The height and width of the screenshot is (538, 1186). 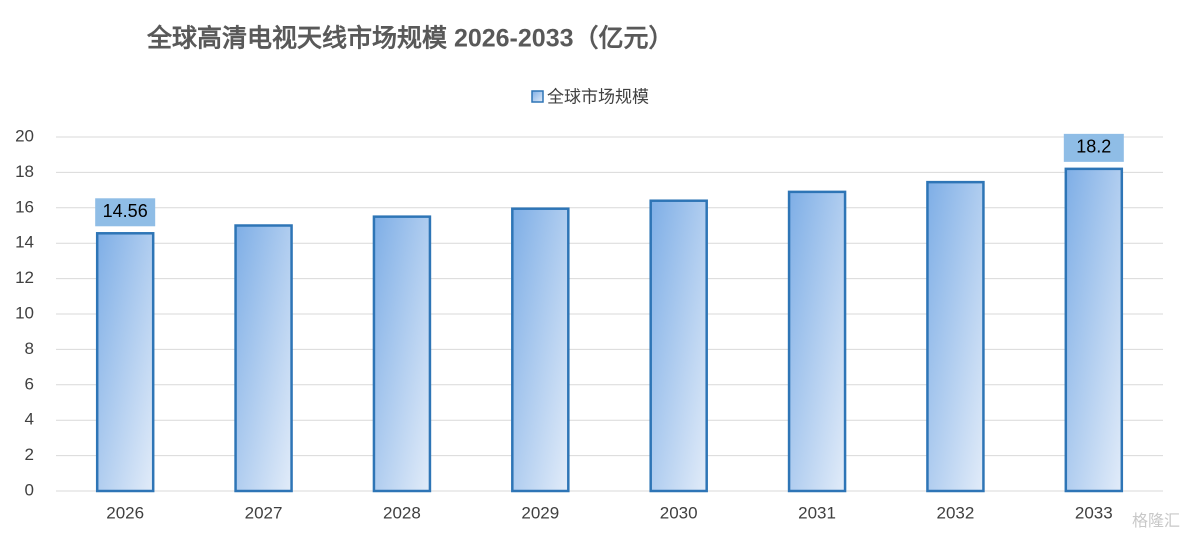 What do you see at coordinates (1094, 512) in the screenshot?
I see `x-tick-label: 2033` at bounding box center [1094, 512].